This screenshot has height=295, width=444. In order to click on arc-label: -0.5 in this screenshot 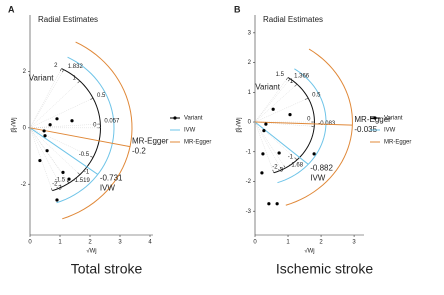, I will do `click(84, 155)`.